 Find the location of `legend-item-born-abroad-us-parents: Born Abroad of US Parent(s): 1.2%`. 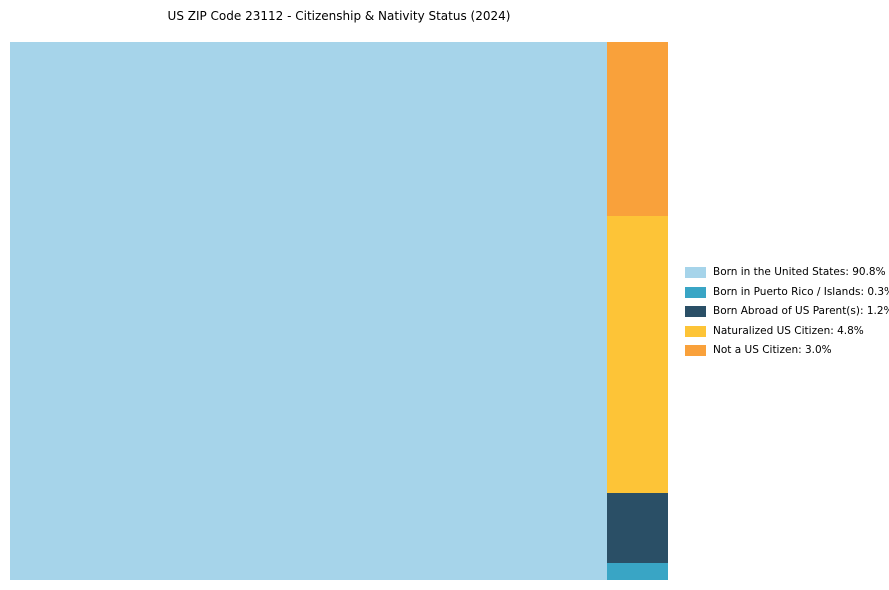

legend-item-born-abroad-us-parents: Born Abroad of US Parent(s): 1.2% is located at coordinates (787, 312).